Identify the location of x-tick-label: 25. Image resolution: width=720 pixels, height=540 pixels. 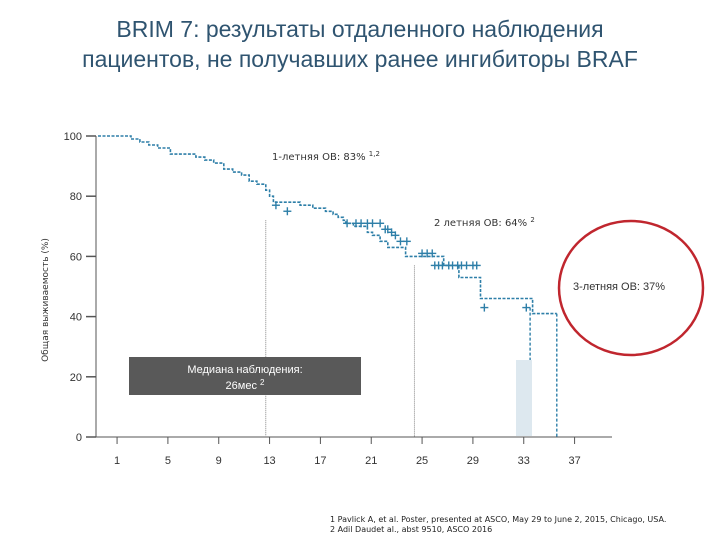
(422, 461).